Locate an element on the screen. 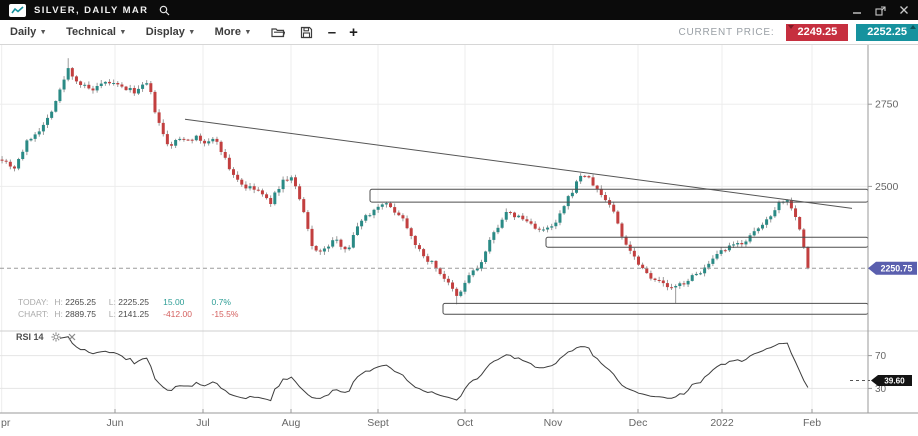 This screenshot has height=436, width=918. svg-text: pr is located at coordinates (6, 423).